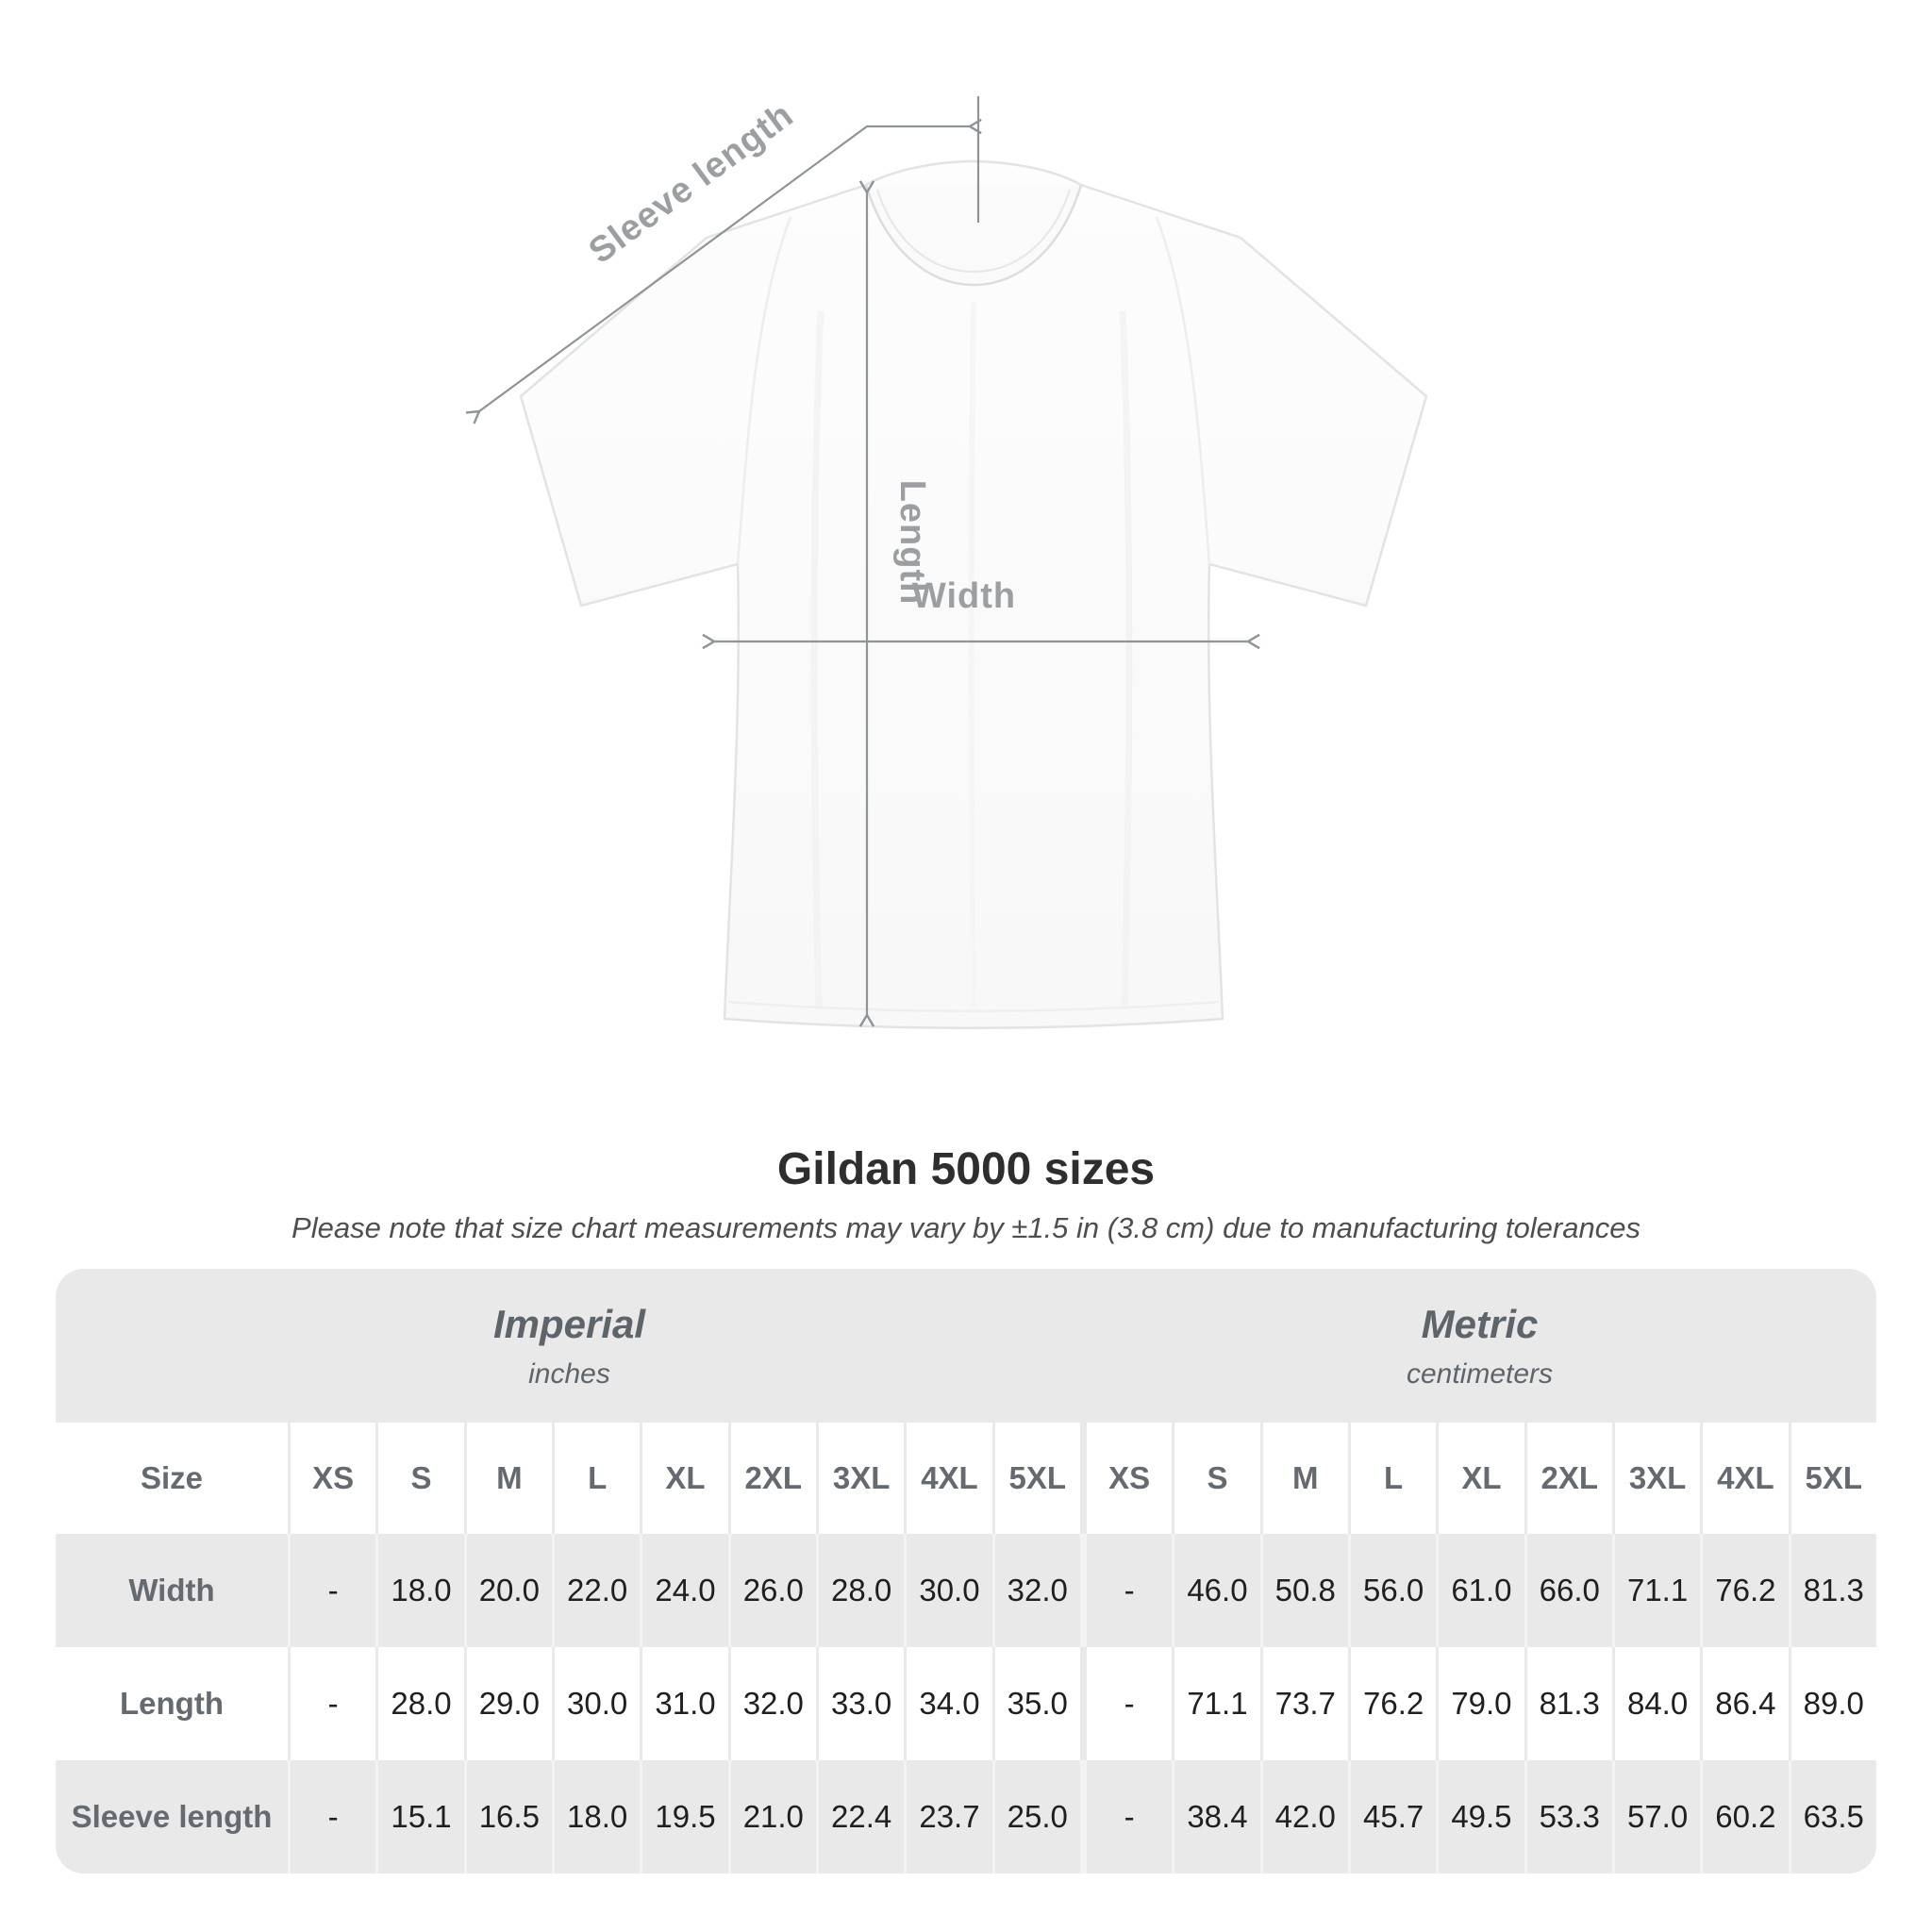 The width and height of the screenshot is (1932, 1932). Describe the element at coordinates (773, 1591) in the screenshot. I see `value-cell: 26.0` at that location.